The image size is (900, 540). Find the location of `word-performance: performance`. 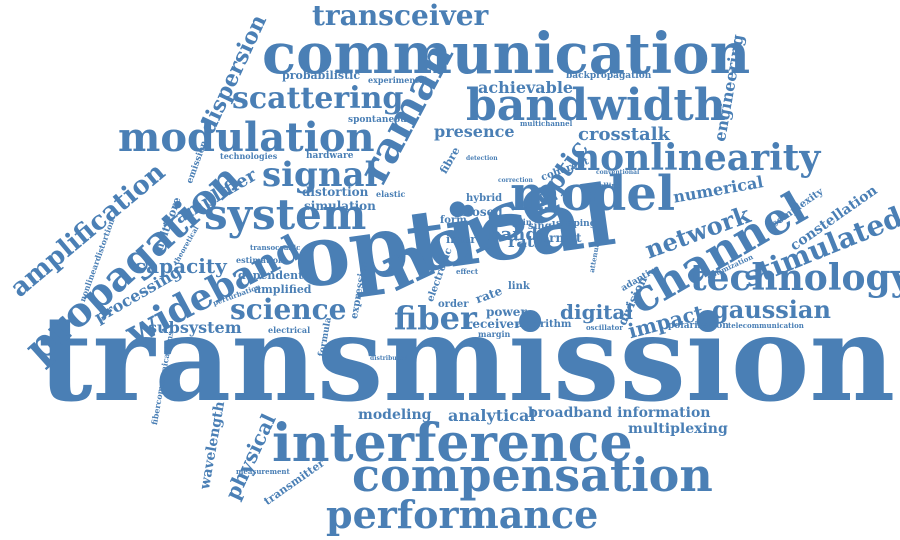

word-performance: performance is located at coordinates (462, 514).